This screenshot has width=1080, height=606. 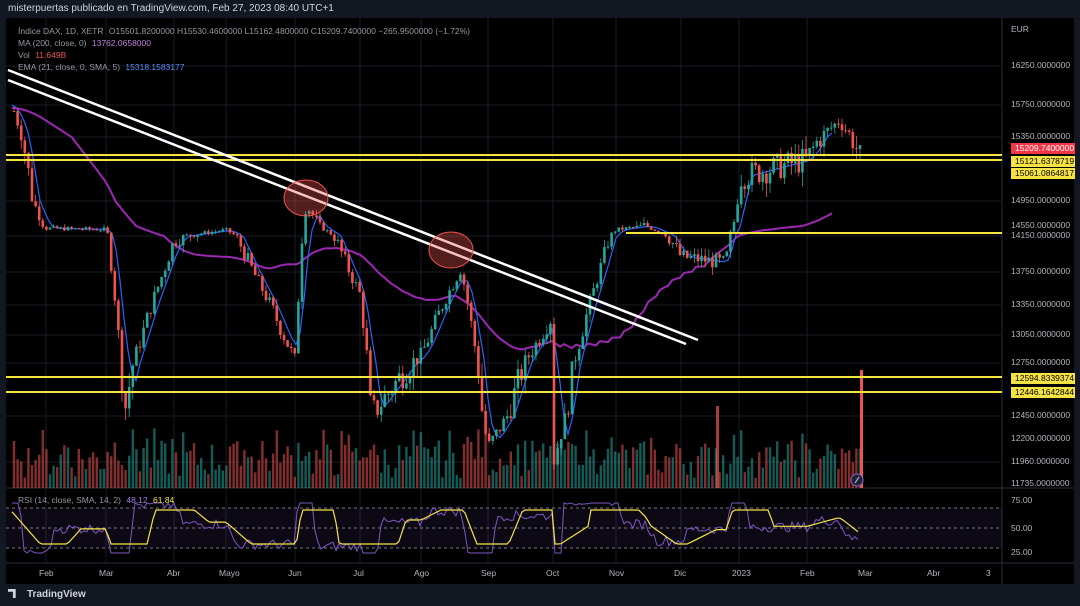 I want to click on ema-value: 15318.1583177, so click(x=155, y=67).